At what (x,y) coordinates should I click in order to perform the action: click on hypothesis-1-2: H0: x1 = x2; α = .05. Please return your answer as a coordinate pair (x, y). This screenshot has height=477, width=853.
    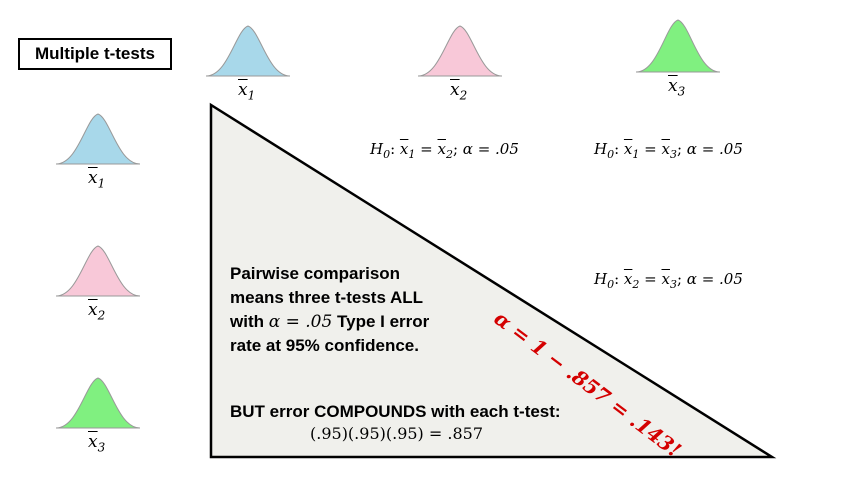
    Looking at the image, I should click on (444, 150).